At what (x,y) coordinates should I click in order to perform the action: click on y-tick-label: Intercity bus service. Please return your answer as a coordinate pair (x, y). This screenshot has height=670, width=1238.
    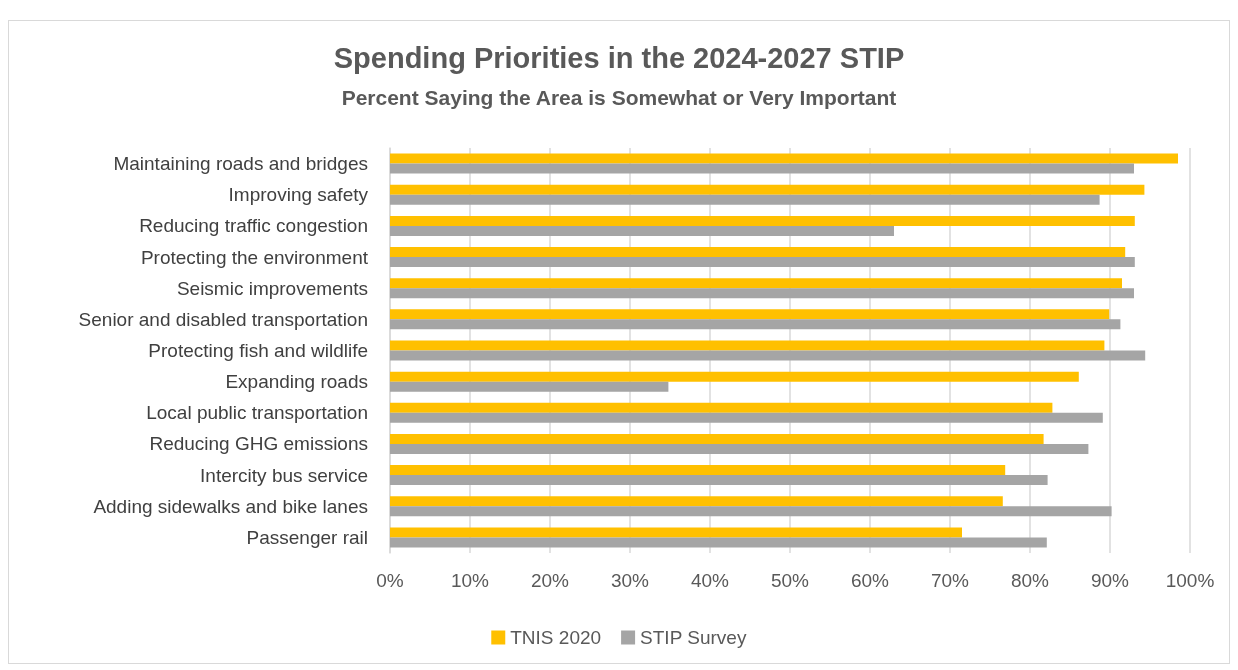
    Looking at the image, I should click on (284, 475).